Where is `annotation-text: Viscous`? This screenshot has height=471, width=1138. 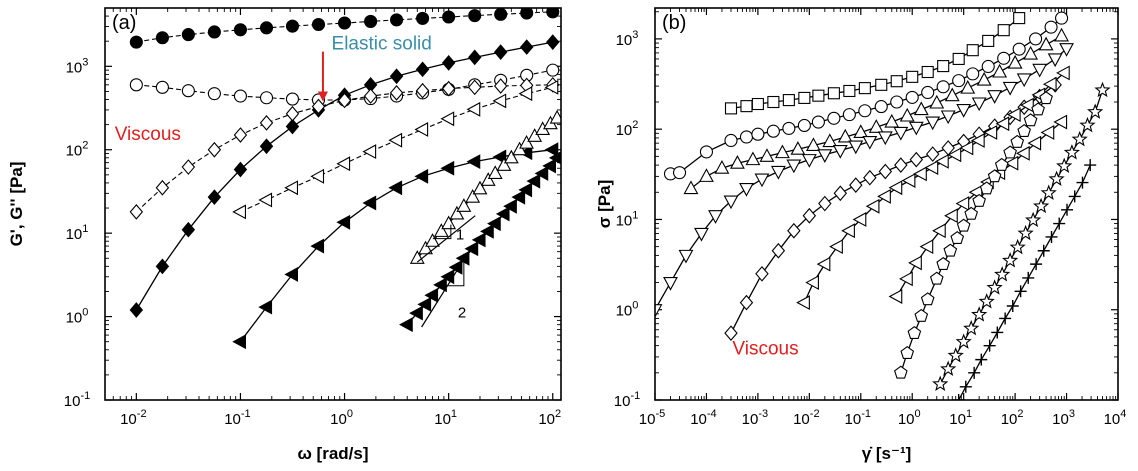 annotation-text: Viscous is located at coordinates (765, 348).